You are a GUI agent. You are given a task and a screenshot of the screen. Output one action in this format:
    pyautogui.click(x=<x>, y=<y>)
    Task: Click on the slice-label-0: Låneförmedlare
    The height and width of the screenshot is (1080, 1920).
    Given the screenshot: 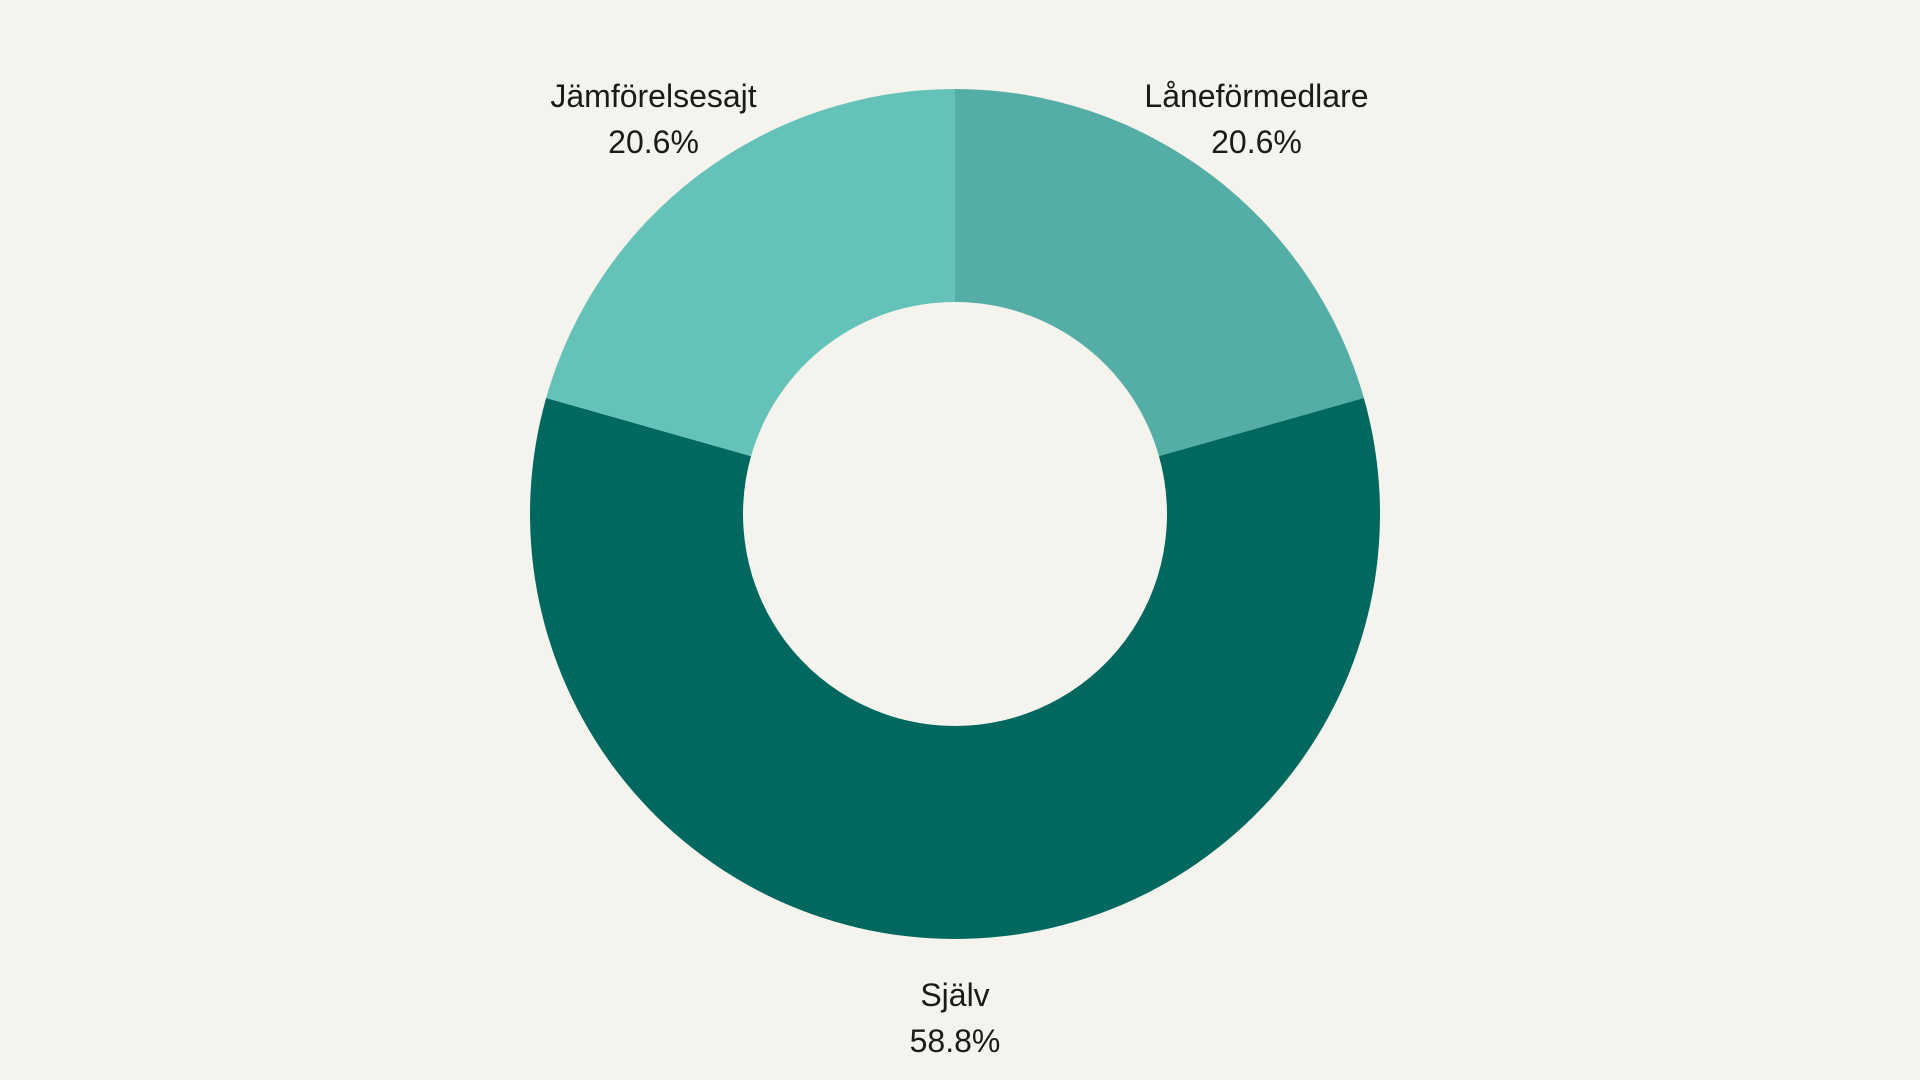 What is the action you would take?
    pyautogui.click(x=1256, y=96)
    